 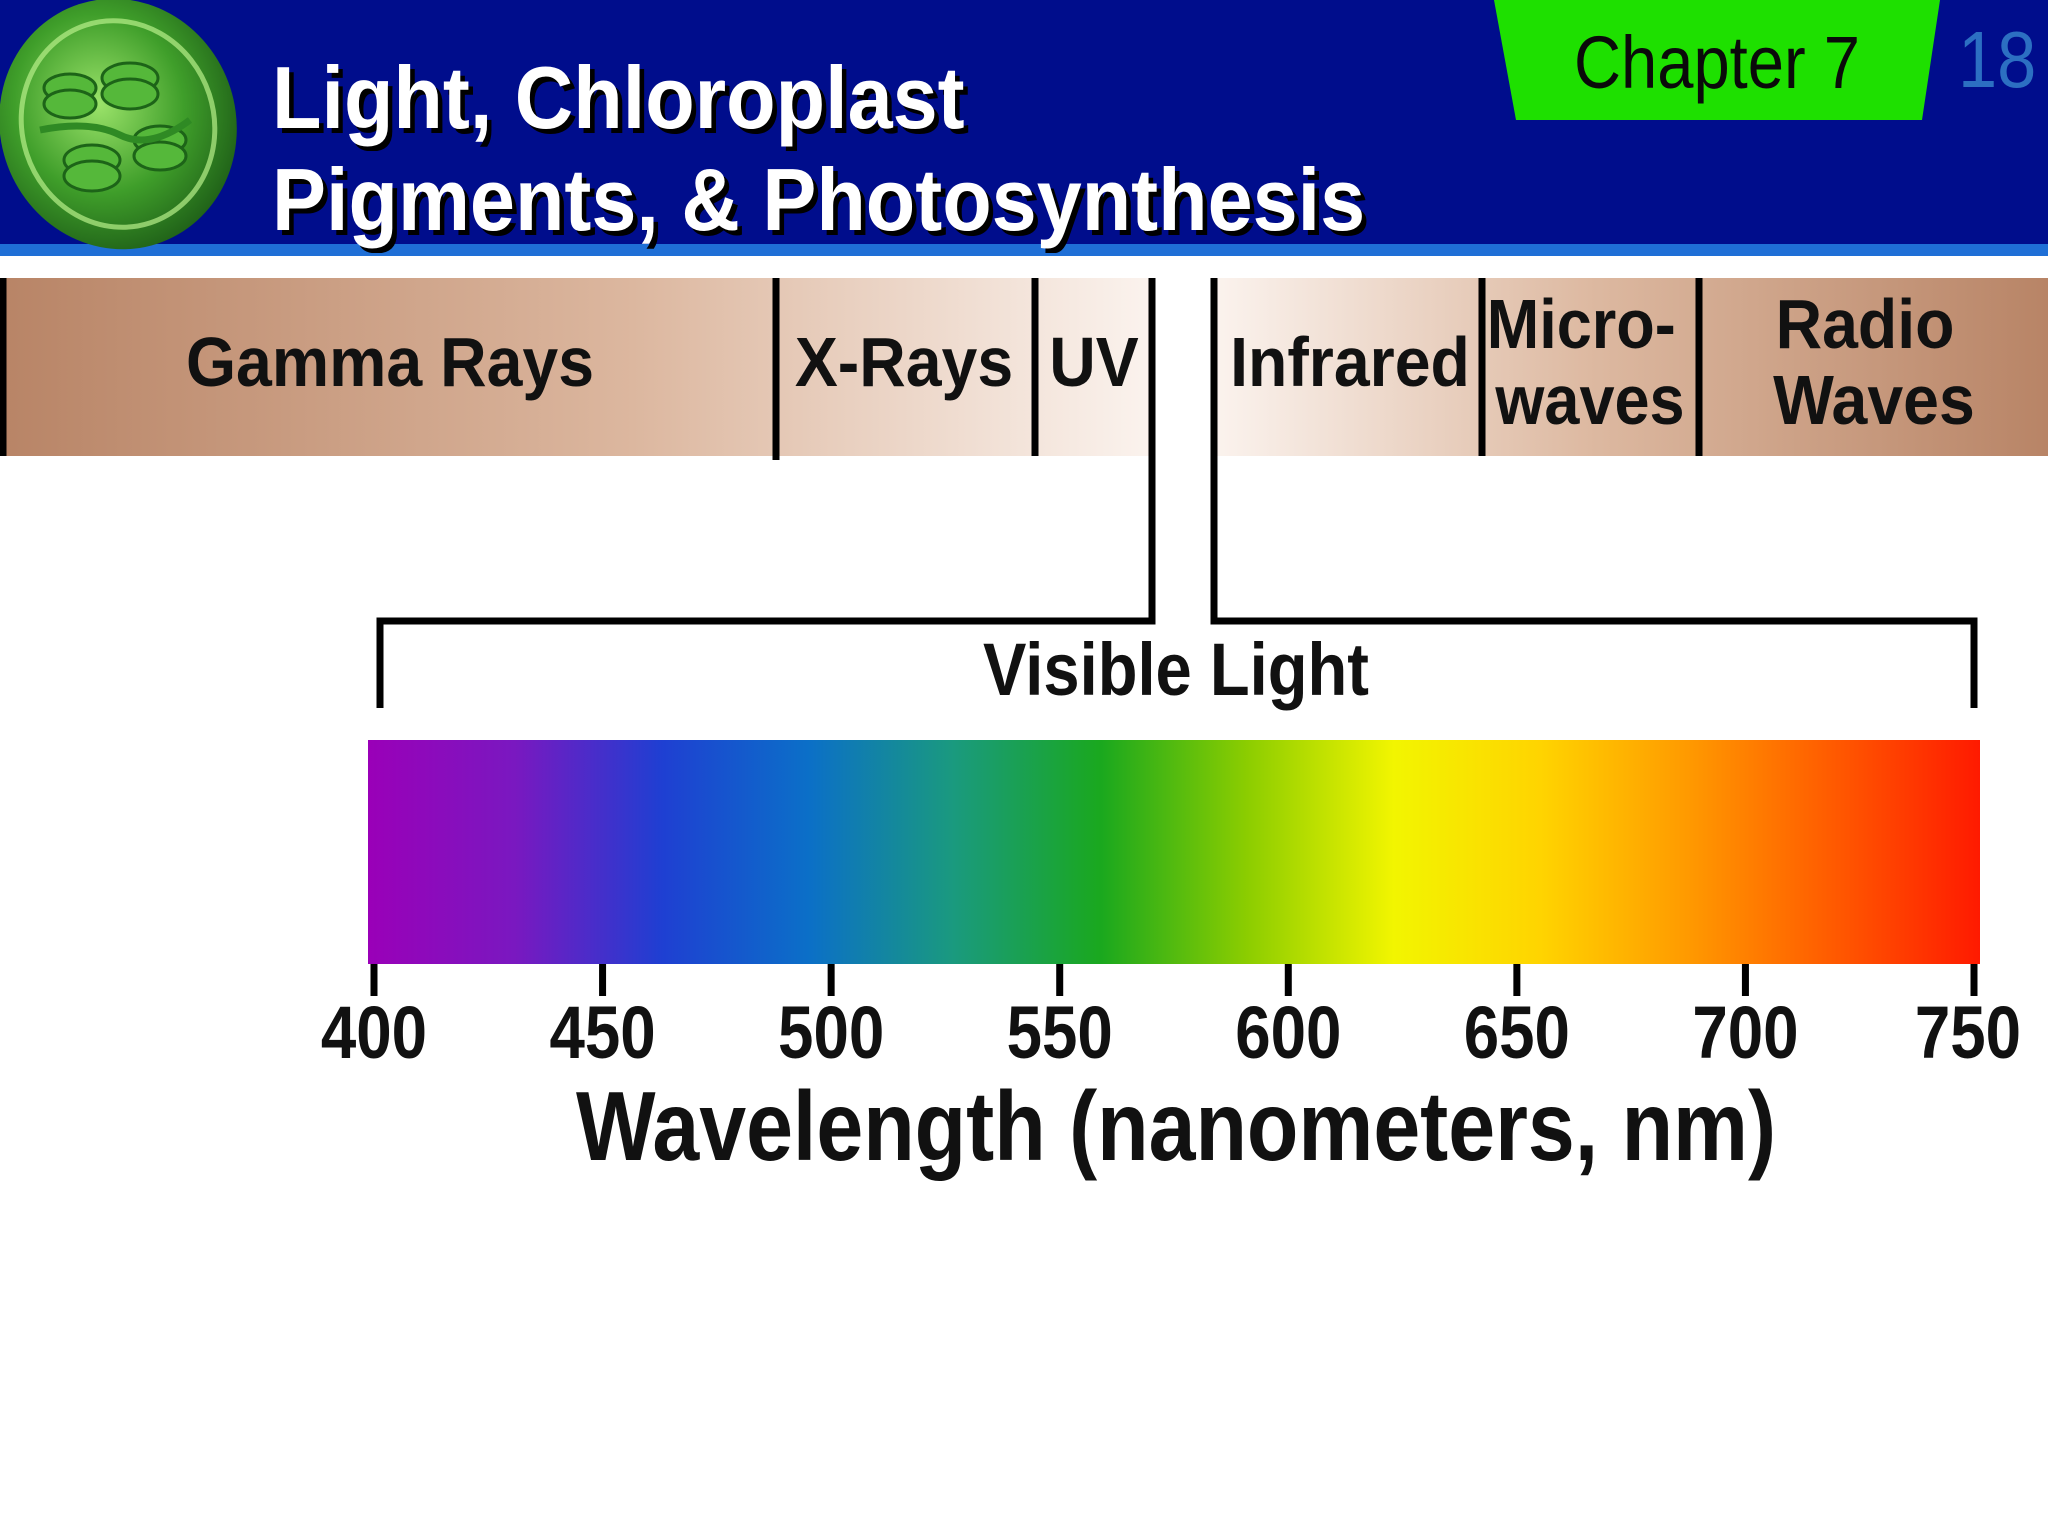 I want to click on chloroplast-icon, so click(x=118, y=125).